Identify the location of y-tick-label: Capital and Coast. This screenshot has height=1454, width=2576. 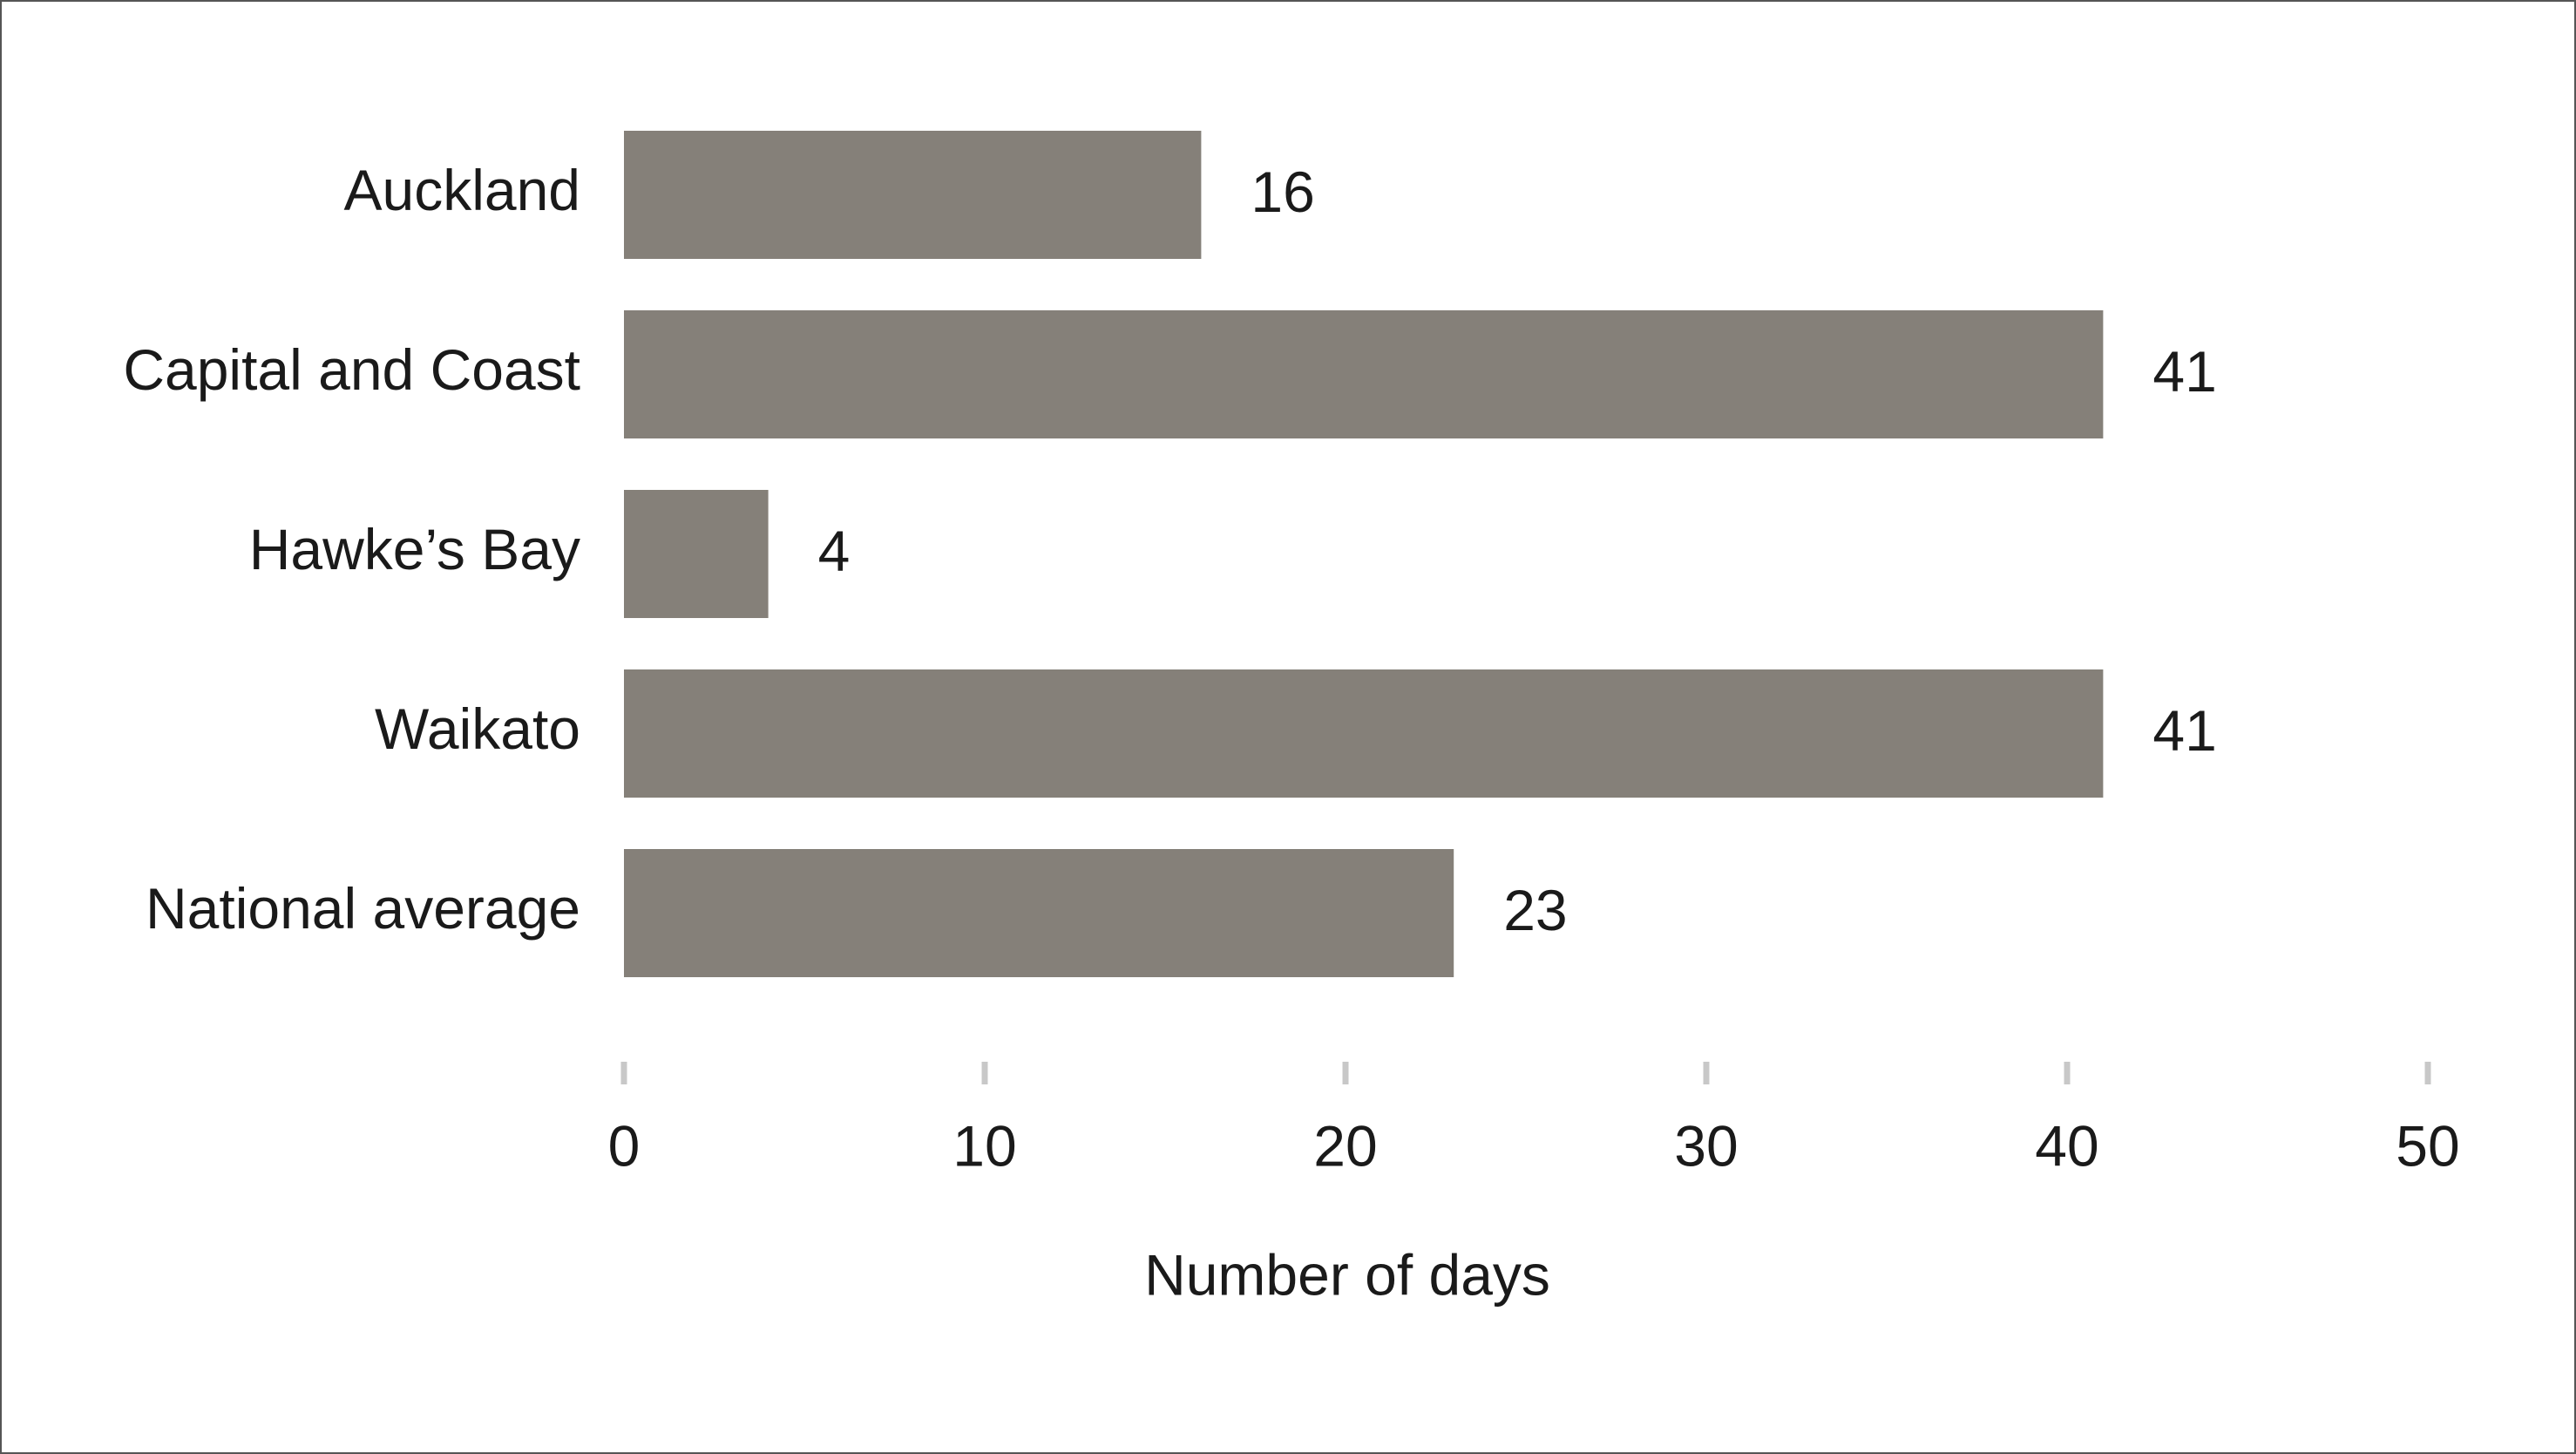
(352, 369).